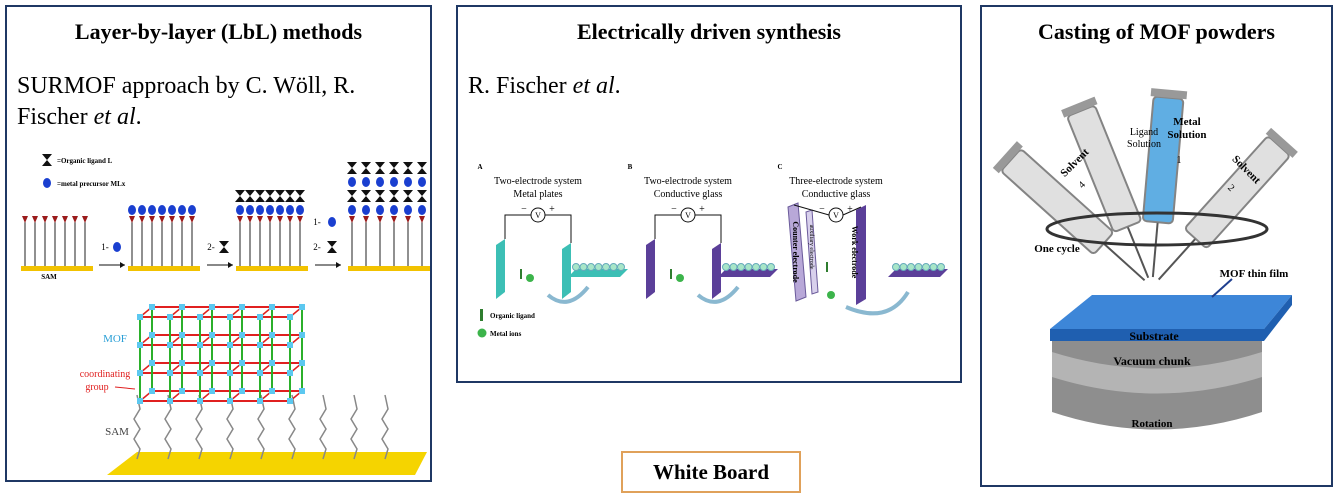  I want to click on label: Vacuum chunk, so click(1152, 361).